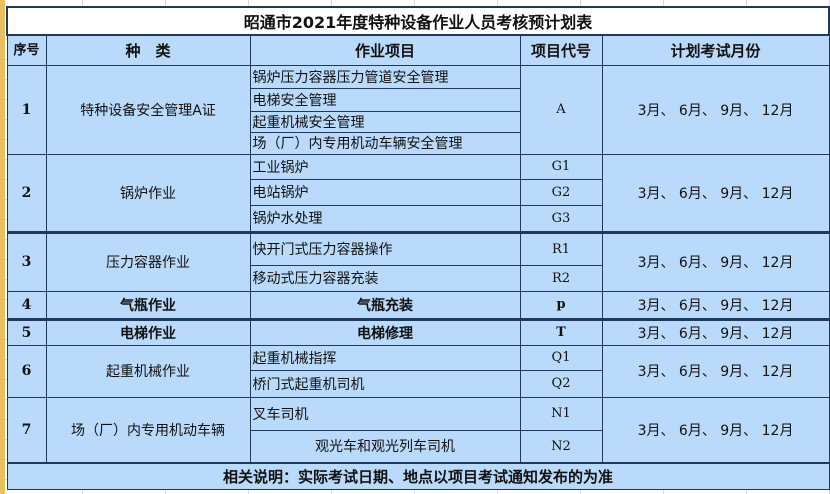 This screenshot has height=494, width=830. Describe the element at coordinates (385, 143) in the screenshot. I see `row-item: 场（厂）内专用机动车辆安全管理` at that location.